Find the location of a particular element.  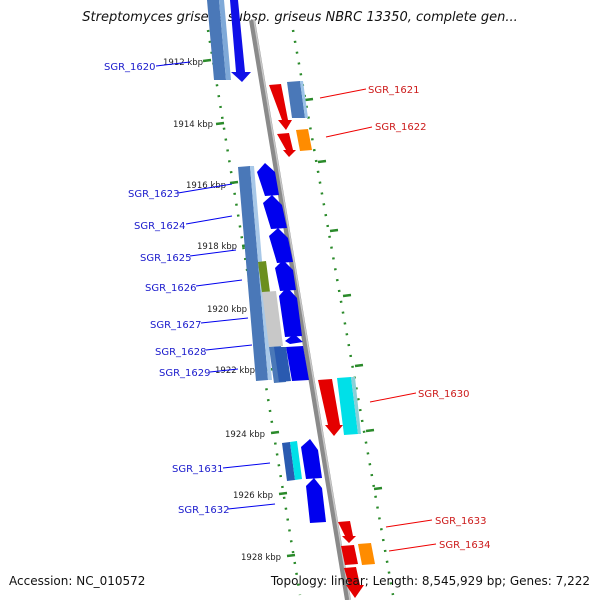

gene-label: SGR_1620 is located at coordinates (130, 67).